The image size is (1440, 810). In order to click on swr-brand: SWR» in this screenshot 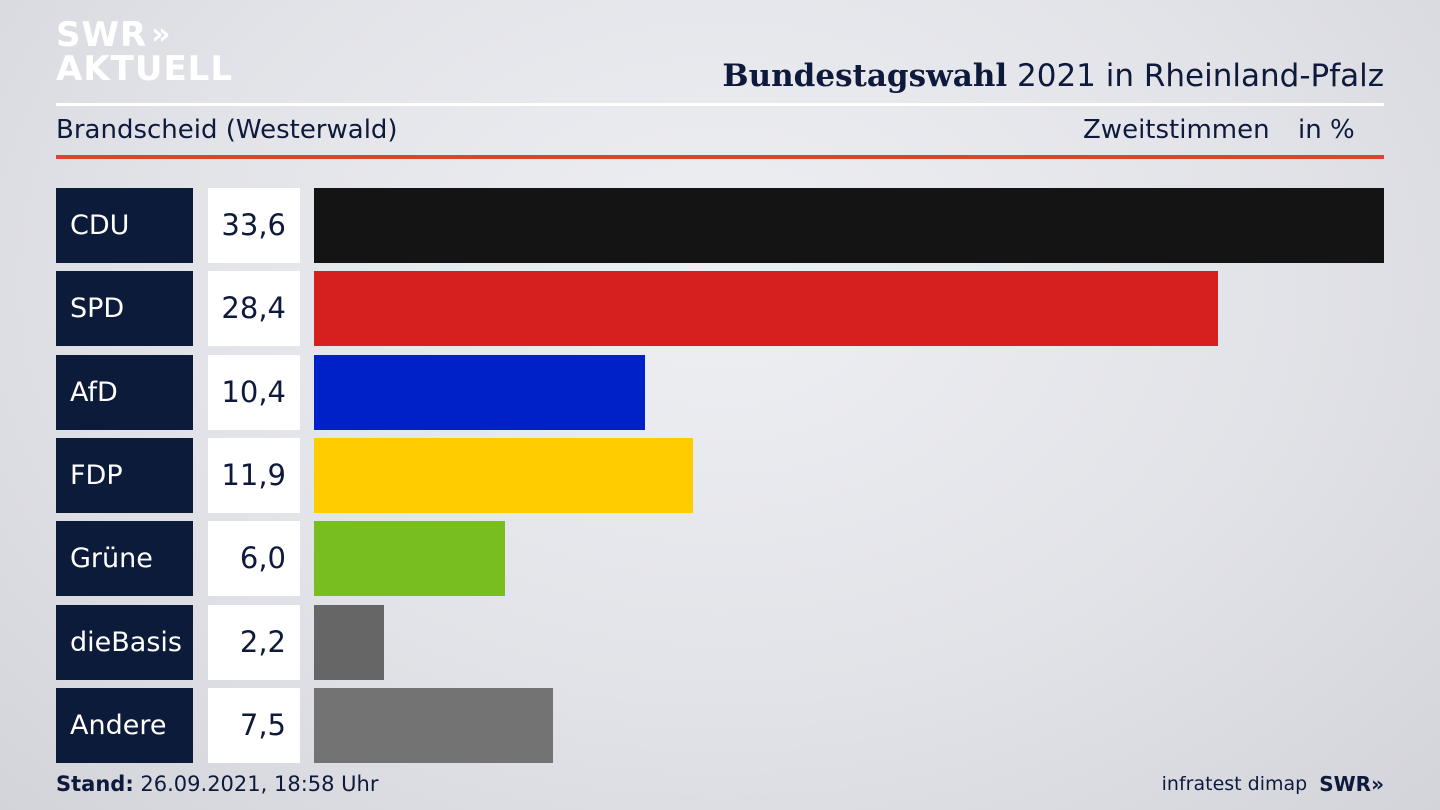, I will do `click(1351, 784)`.